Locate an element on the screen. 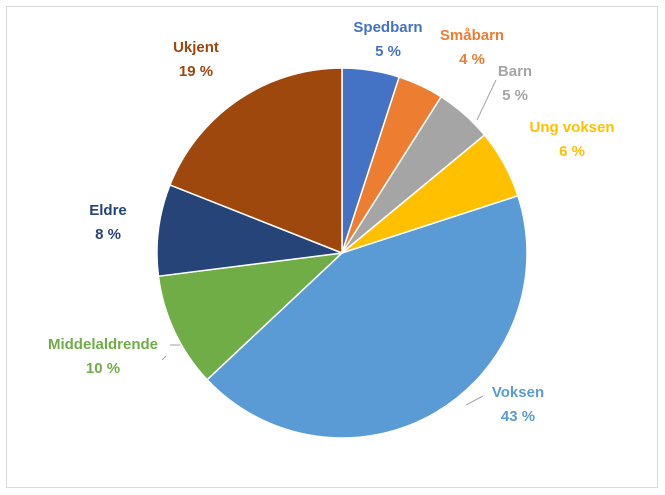 The width and height of the screenshot is (665, 495). slice-label-name: Eldre is located at coordinates (108, 210).